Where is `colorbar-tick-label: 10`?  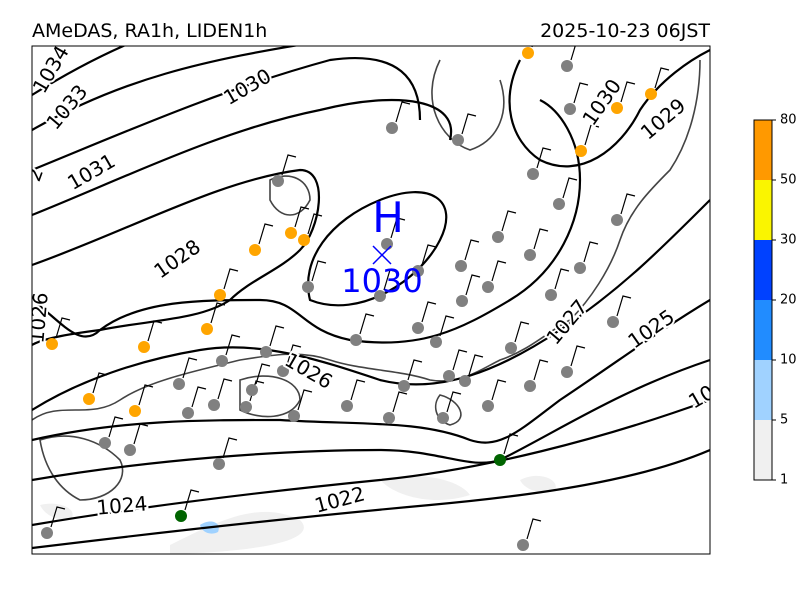
colorbar-tick-label: 10 is located at coordinates (788, 360).